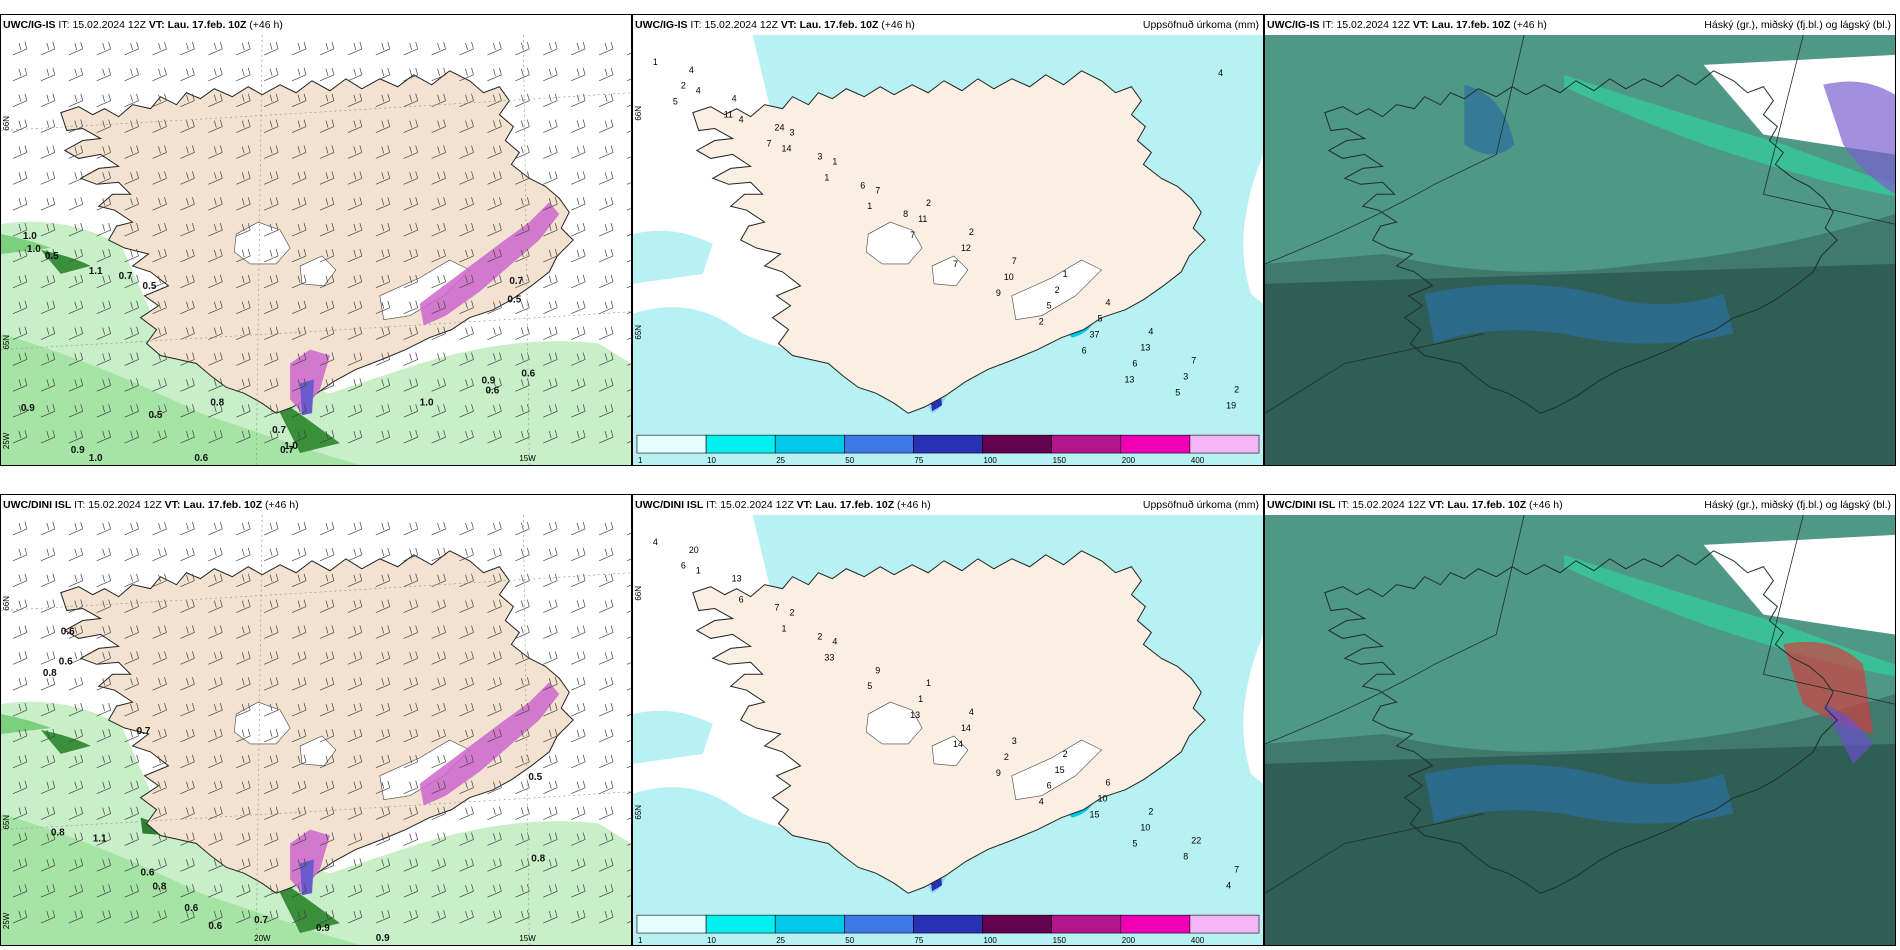  I want to click on lon-label: 15W, so click(527, 938).